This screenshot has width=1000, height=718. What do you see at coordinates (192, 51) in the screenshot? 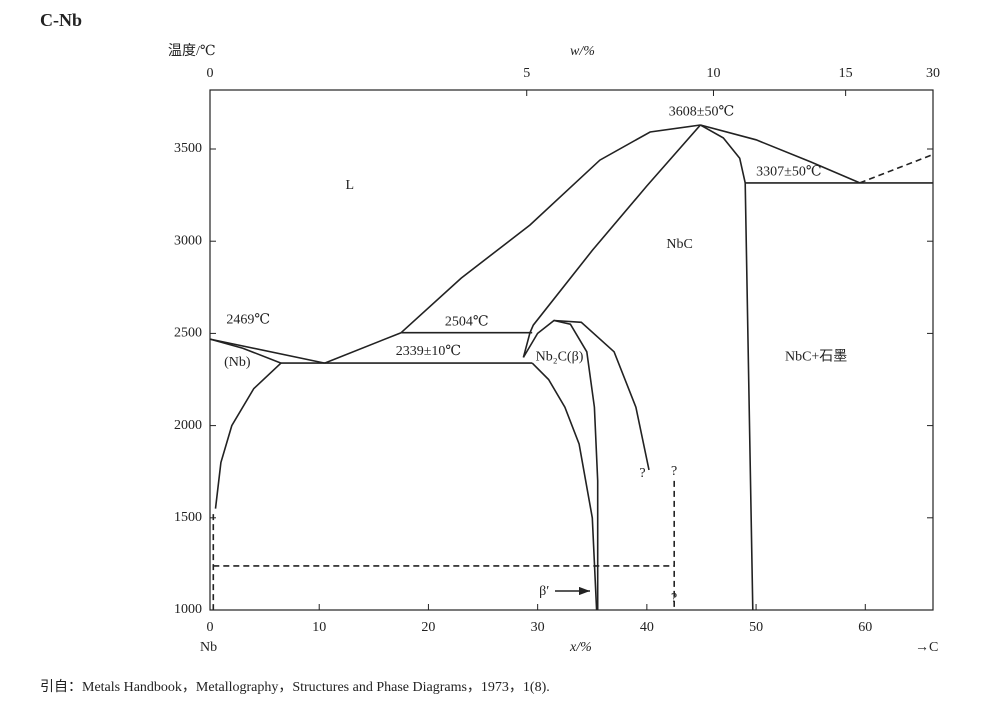
I see `y-axis-label: 温度/℃` at bounding box center [192, 51].